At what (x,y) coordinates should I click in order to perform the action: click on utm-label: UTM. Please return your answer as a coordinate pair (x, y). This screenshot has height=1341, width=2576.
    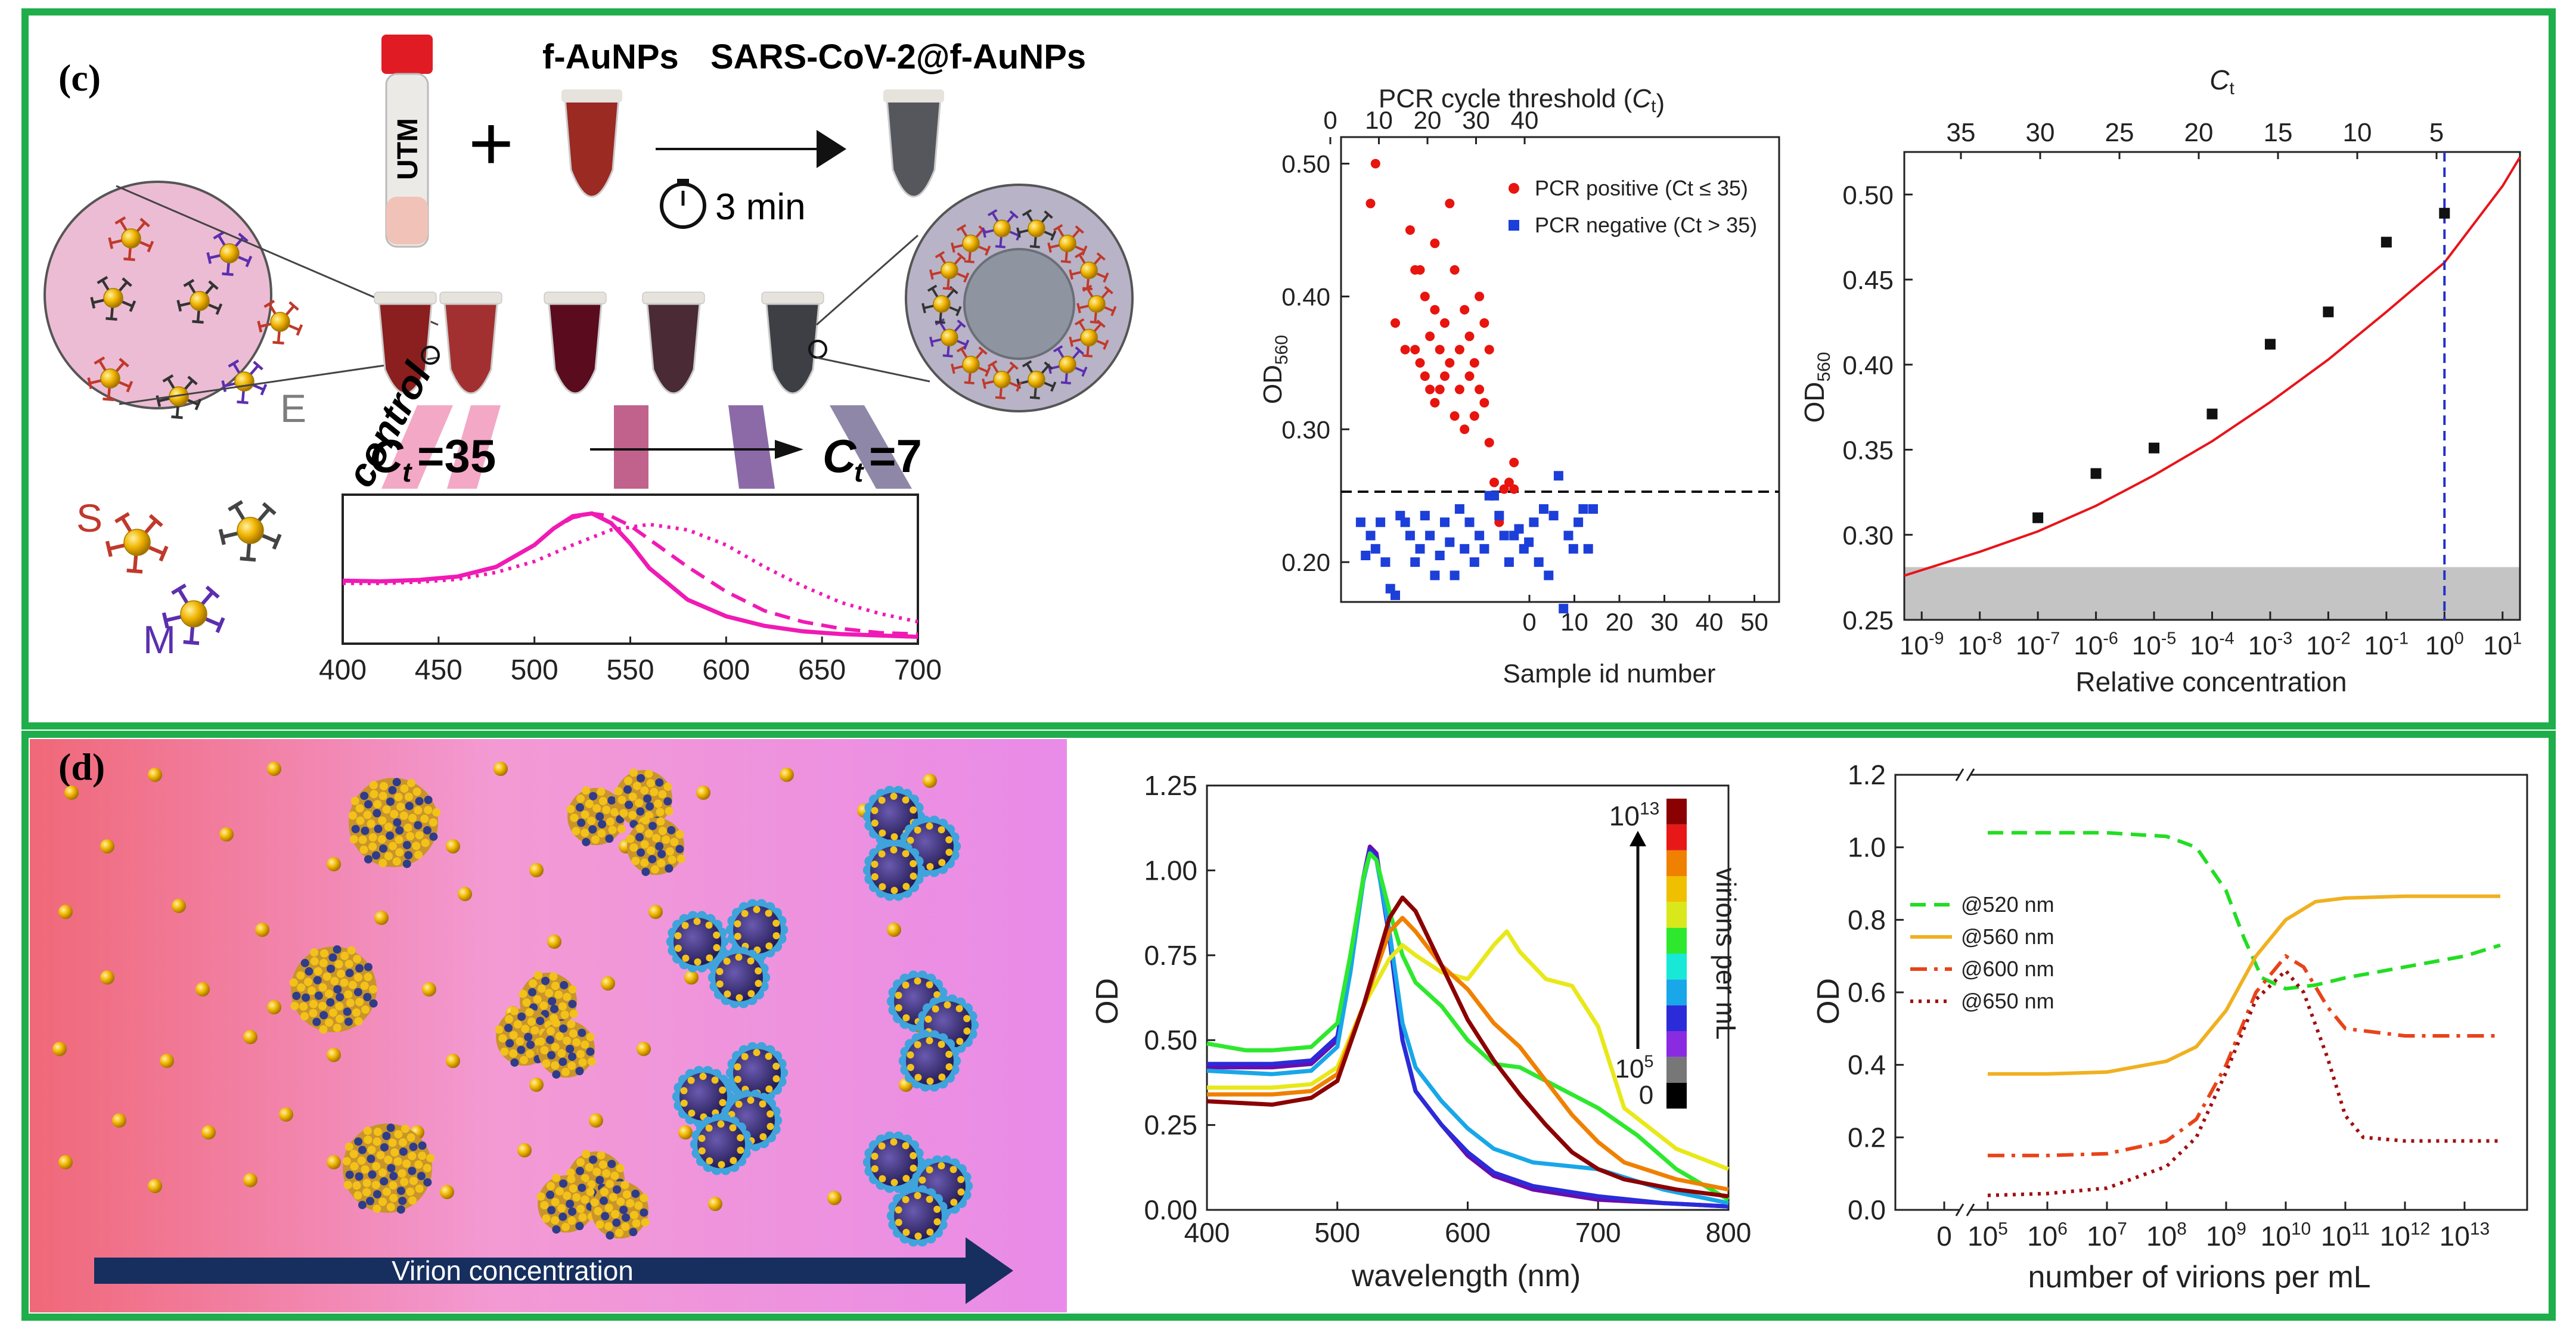
    Looking at the image, I should click on (408, 149).